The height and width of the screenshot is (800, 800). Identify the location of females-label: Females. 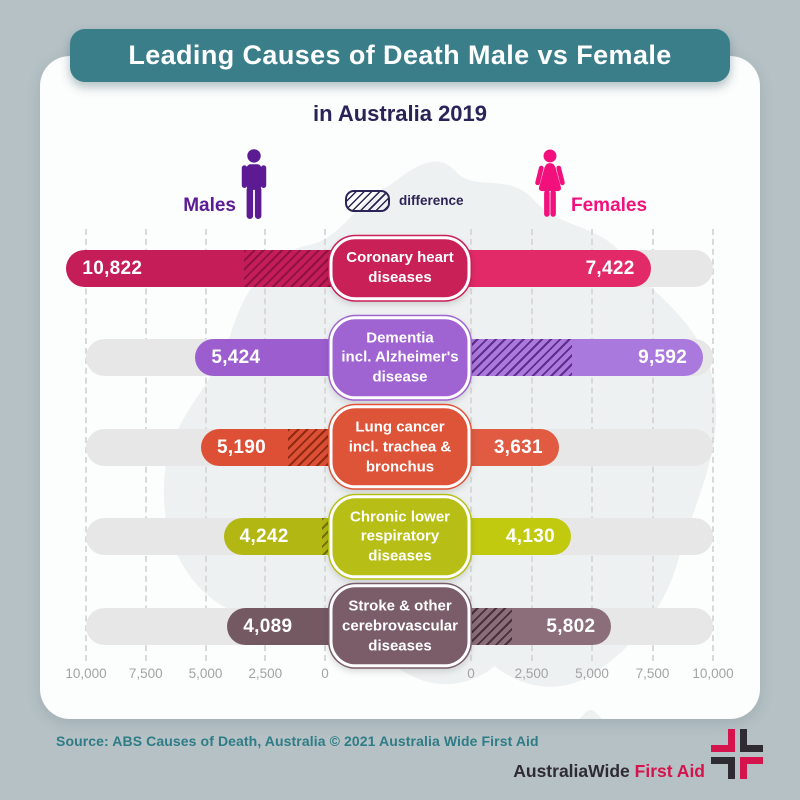
(609, 205).